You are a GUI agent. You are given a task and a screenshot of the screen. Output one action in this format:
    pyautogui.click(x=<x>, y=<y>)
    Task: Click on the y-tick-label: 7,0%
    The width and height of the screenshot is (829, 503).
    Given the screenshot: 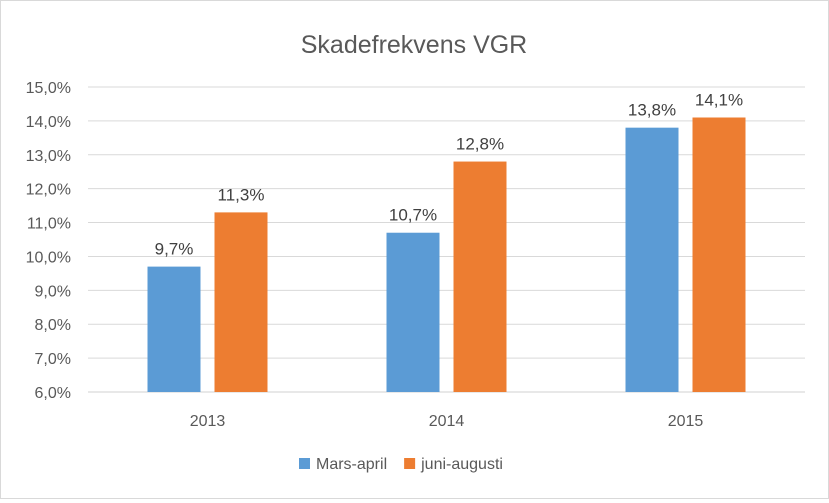 What is the action you would take?
    pyautogui.click(x=53, y=359)
    